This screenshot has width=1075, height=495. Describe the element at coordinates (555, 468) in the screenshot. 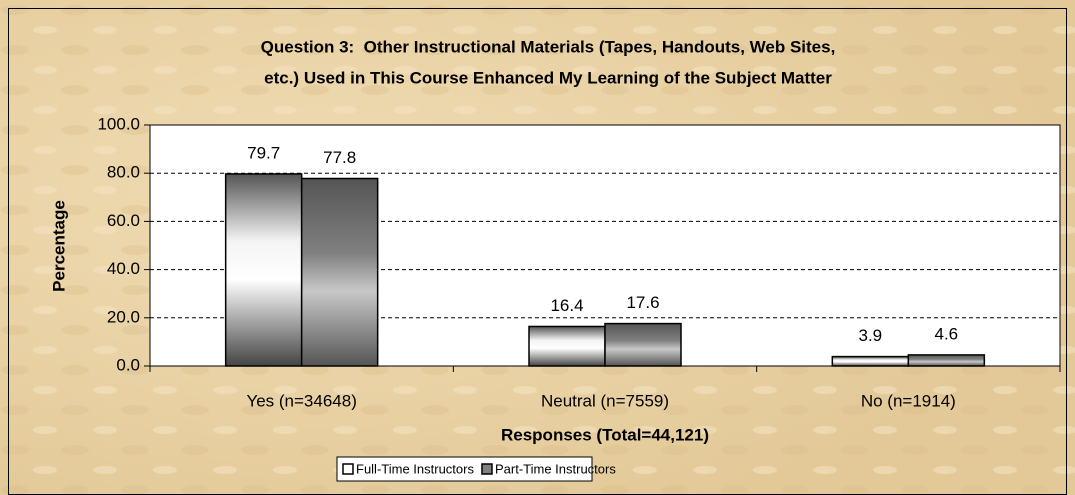

I see `legend-label: Part-Time Instructors` at that location.